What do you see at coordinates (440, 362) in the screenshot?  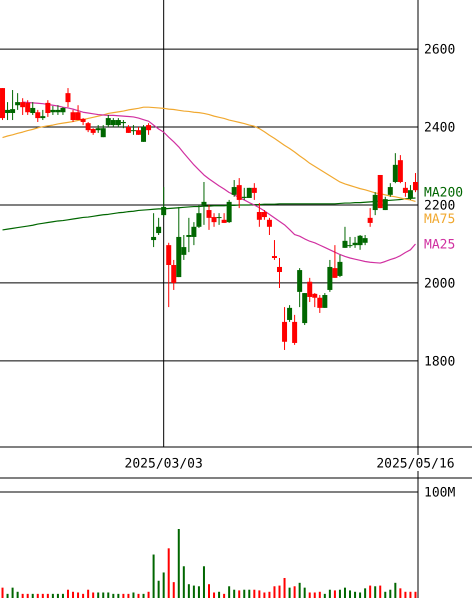 I see `y-tick-label: 1800` at bounding box center [440, 362].